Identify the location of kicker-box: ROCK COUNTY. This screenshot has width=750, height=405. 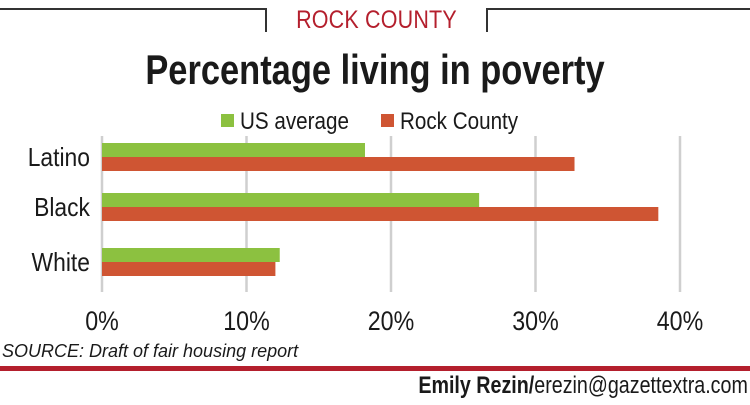
(376, 19).